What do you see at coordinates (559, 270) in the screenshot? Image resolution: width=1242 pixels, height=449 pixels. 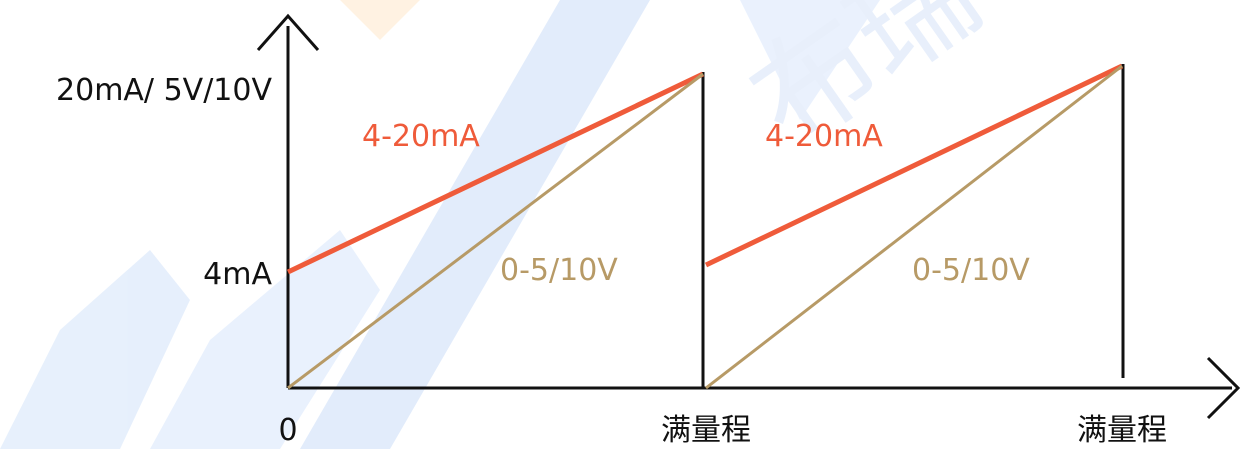 I see `voltage-label-panel-1: 0-5/10V` at bounding box center [559, 270].